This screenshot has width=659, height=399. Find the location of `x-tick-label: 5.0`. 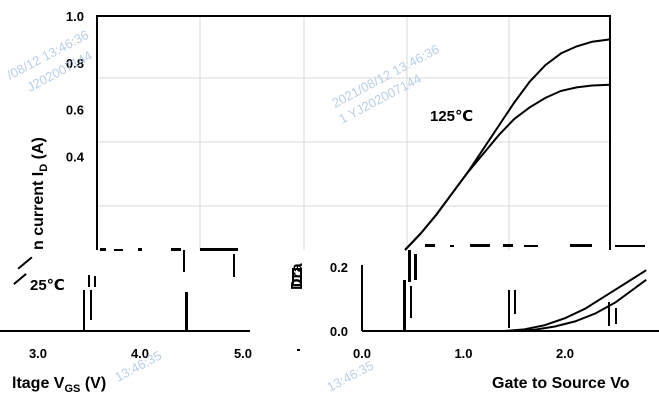

x-tick-label: 5.0 is located at coordinates (243, 353).